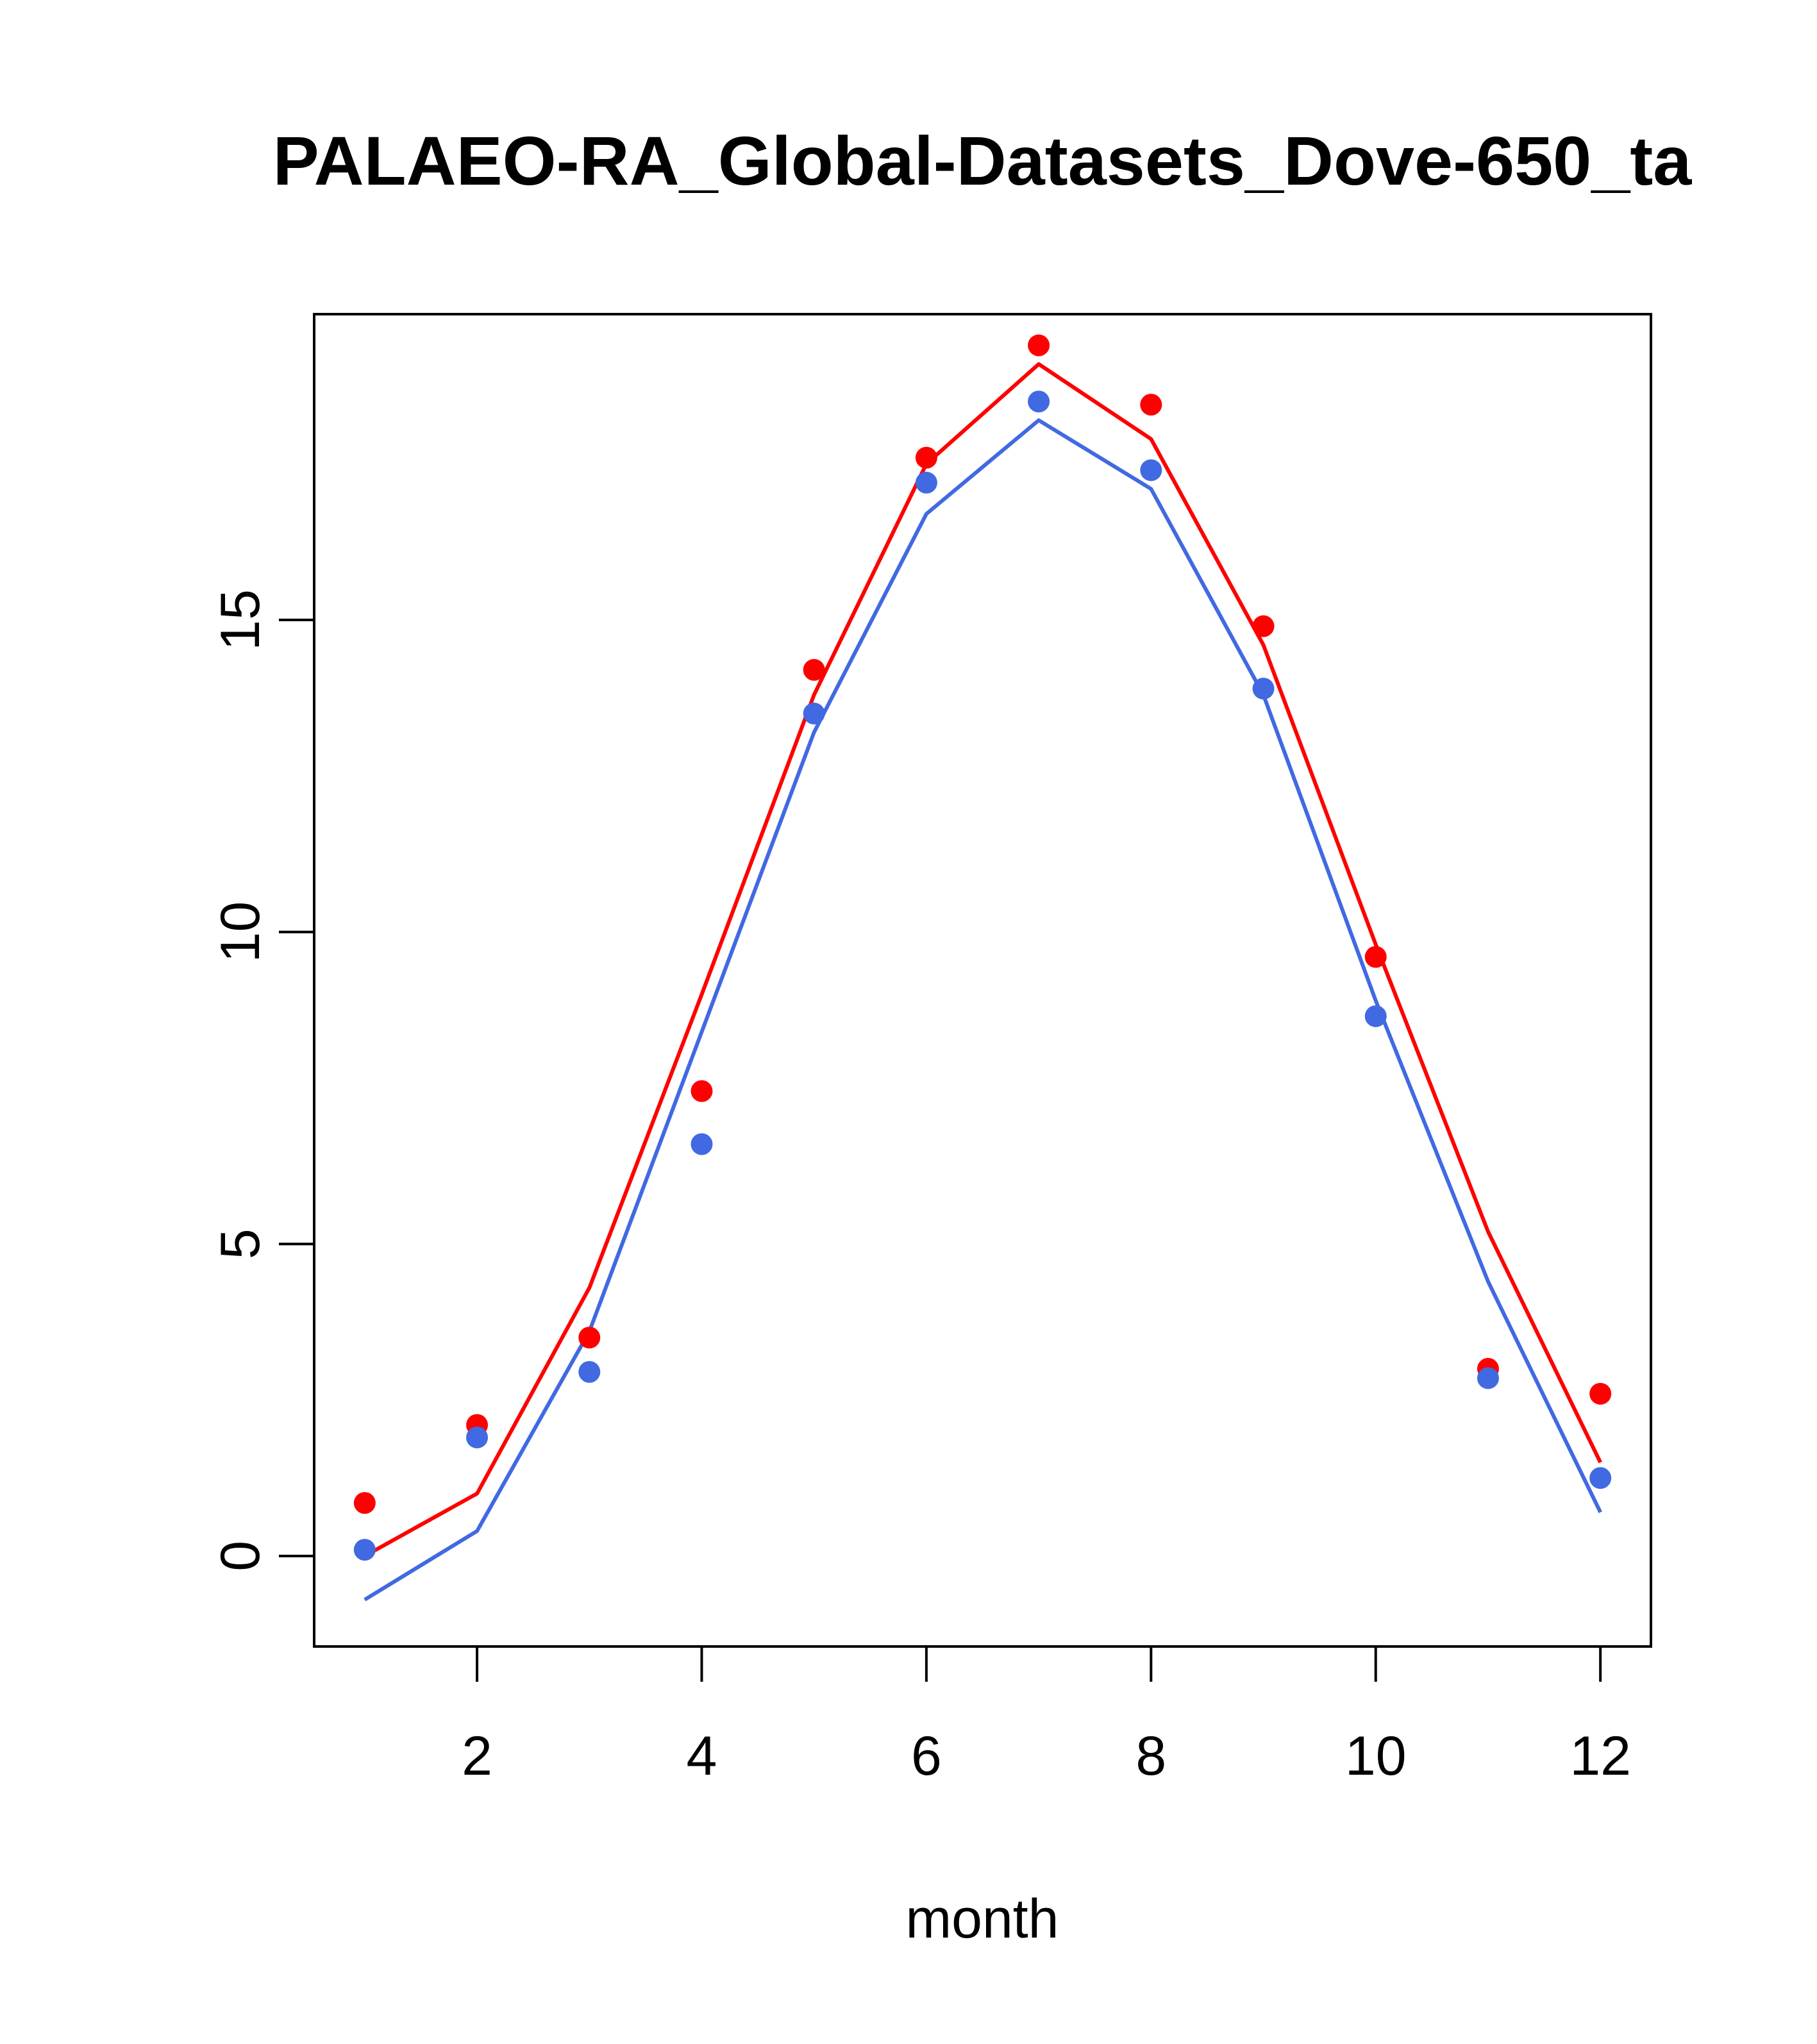  Describe the element at coordinates (240, 620) in the screenshot. I see `y-tick-label: 15` at that location.